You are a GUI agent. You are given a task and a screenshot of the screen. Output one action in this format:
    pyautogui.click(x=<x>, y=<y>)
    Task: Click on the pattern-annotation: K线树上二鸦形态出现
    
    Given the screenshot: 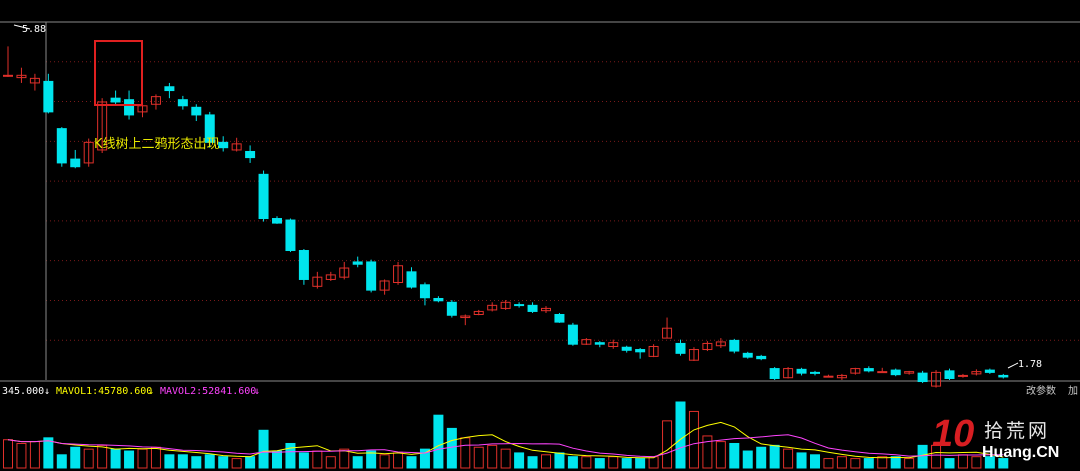 What is the action you would take?
    pyautogui.click(x=157, y=144)
    